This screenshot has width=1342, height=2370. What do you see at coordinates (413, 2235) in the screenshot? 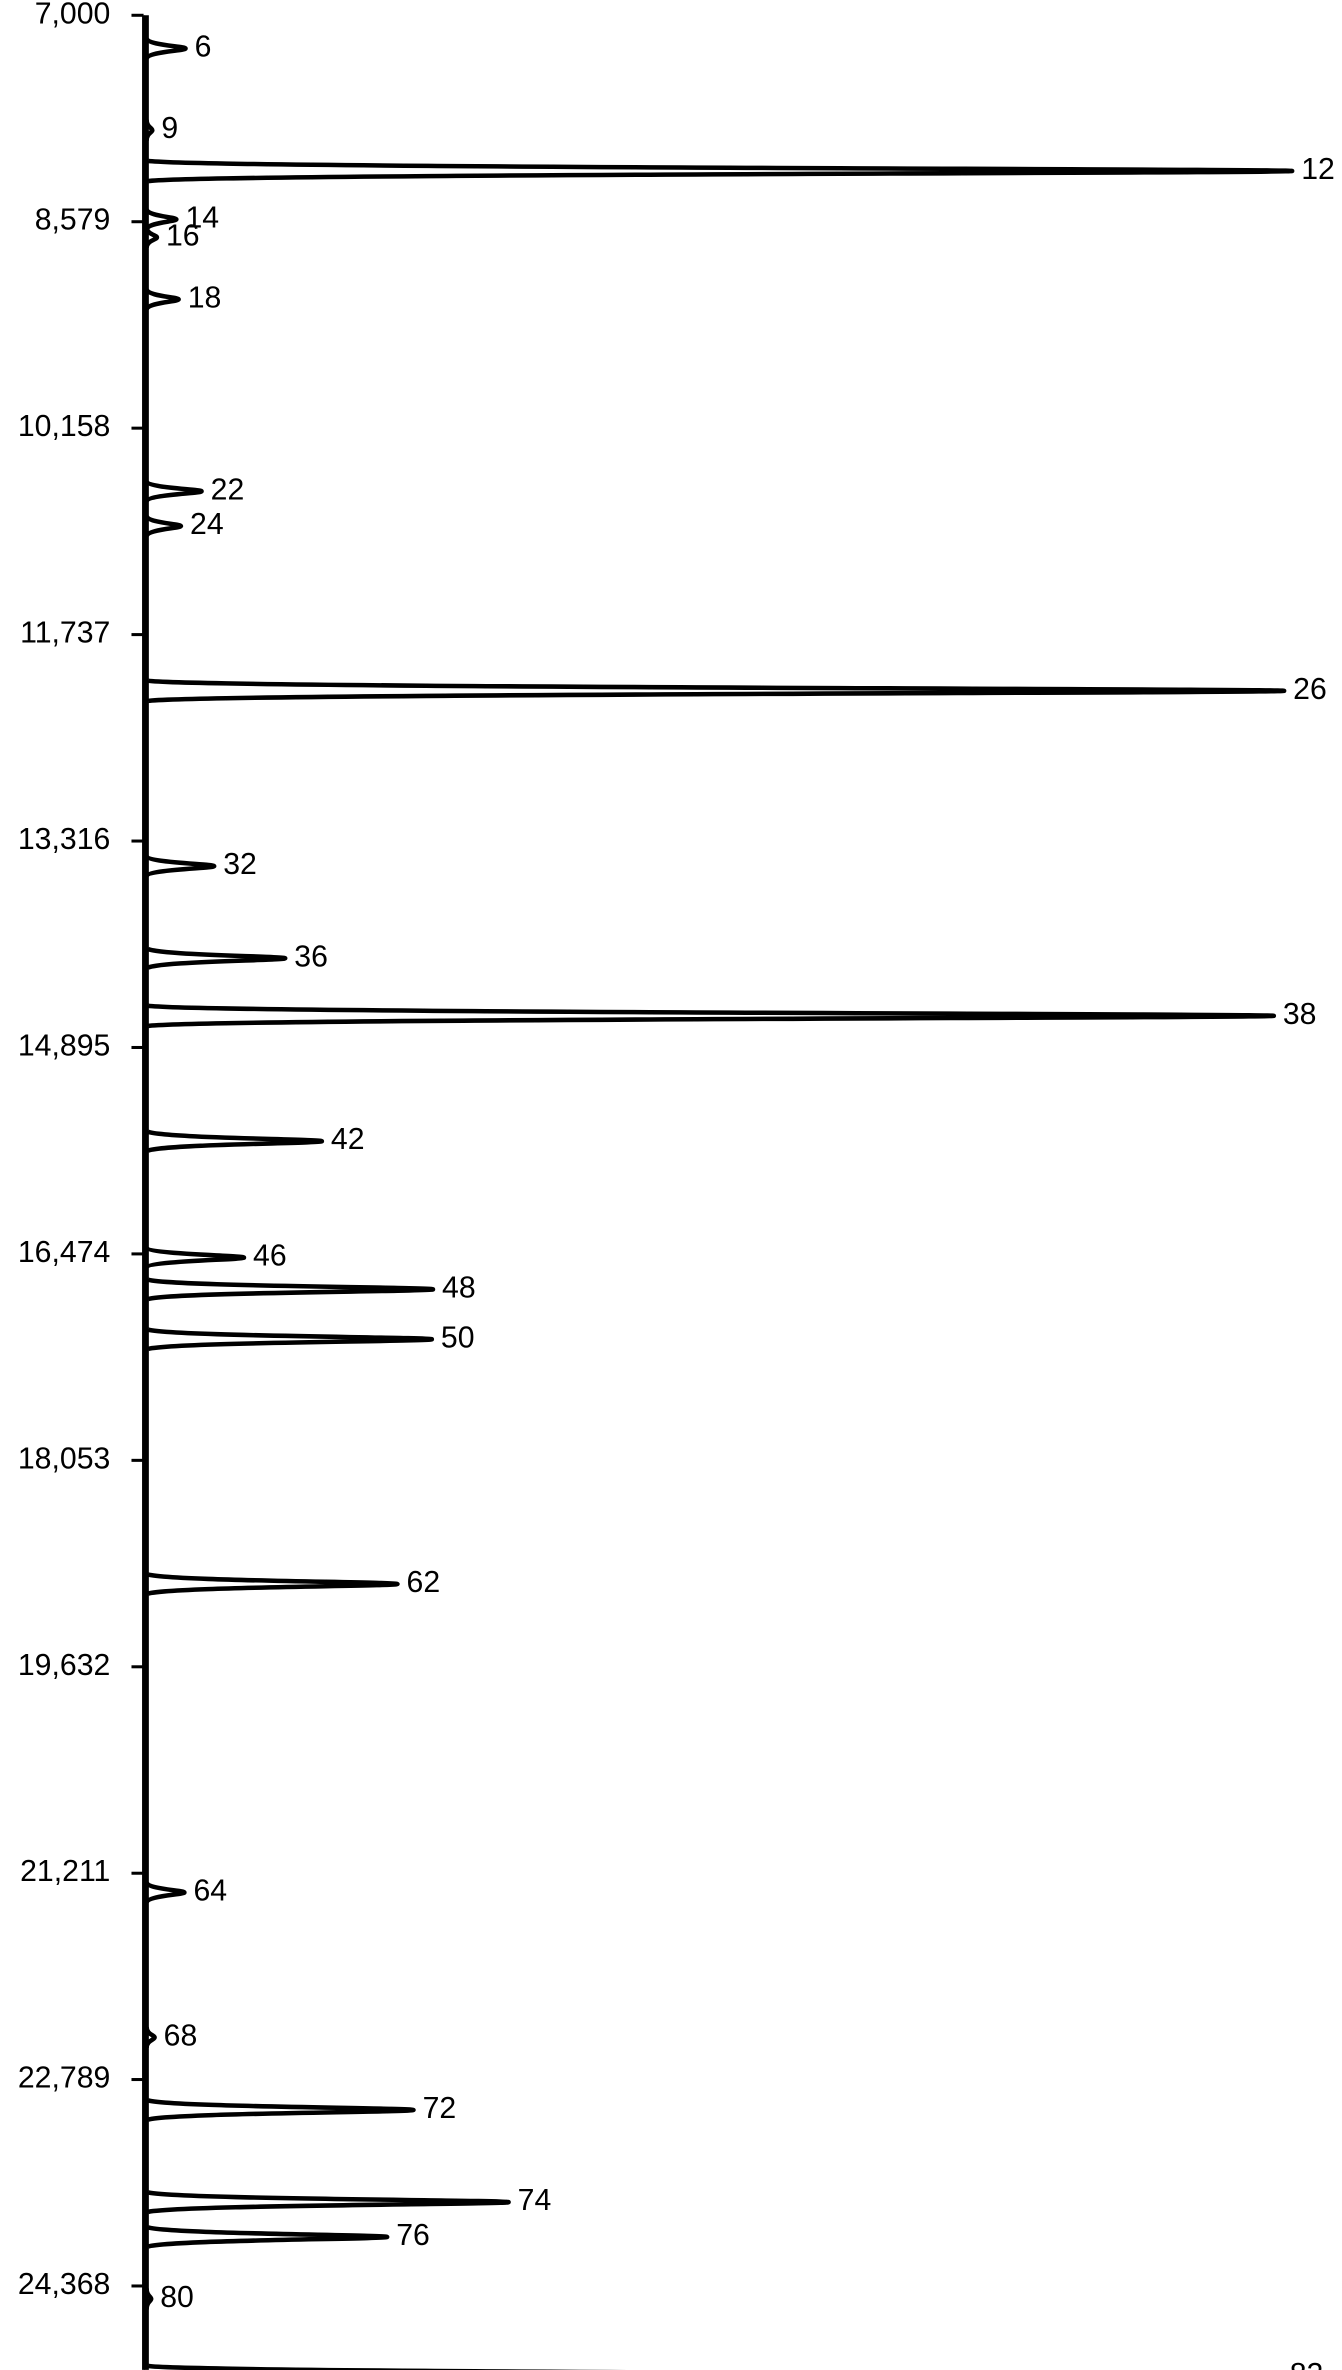
I see `peak-label: 76` at bounding box center [413, 2235].